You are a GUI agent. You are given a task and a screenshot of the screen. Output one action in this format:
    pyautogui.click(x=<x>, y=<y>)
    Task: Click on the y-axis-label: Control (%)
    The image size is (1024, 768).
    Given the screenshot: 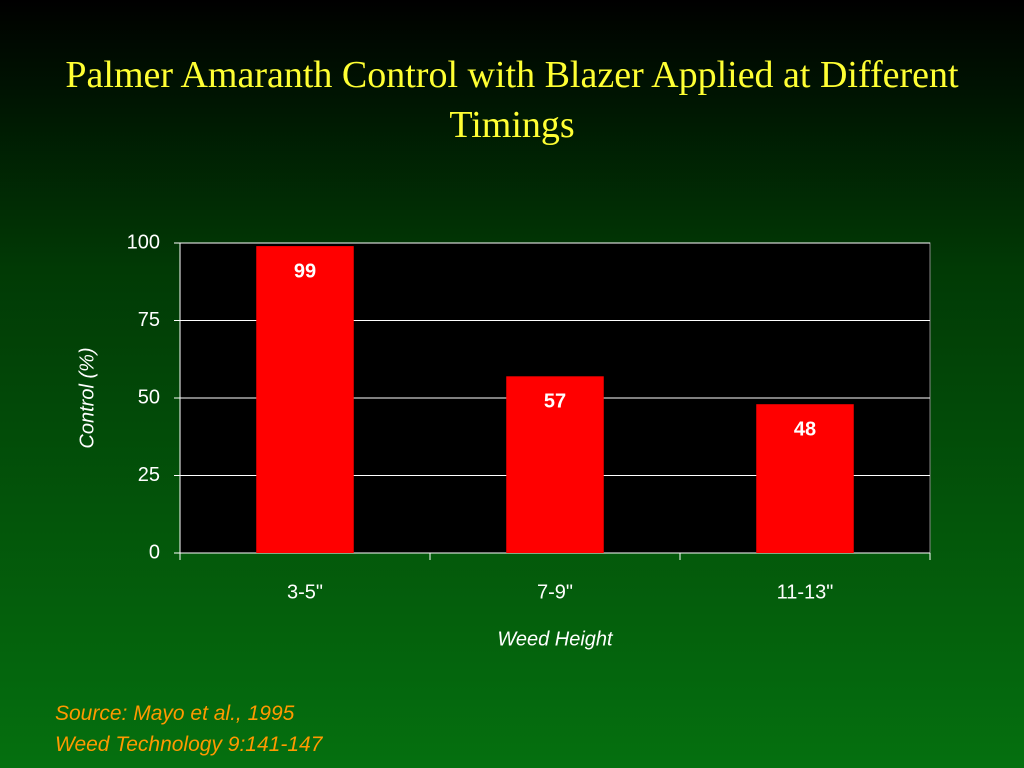 What is the action you would take?
    pyautogui.click(x=87, y=397)
    